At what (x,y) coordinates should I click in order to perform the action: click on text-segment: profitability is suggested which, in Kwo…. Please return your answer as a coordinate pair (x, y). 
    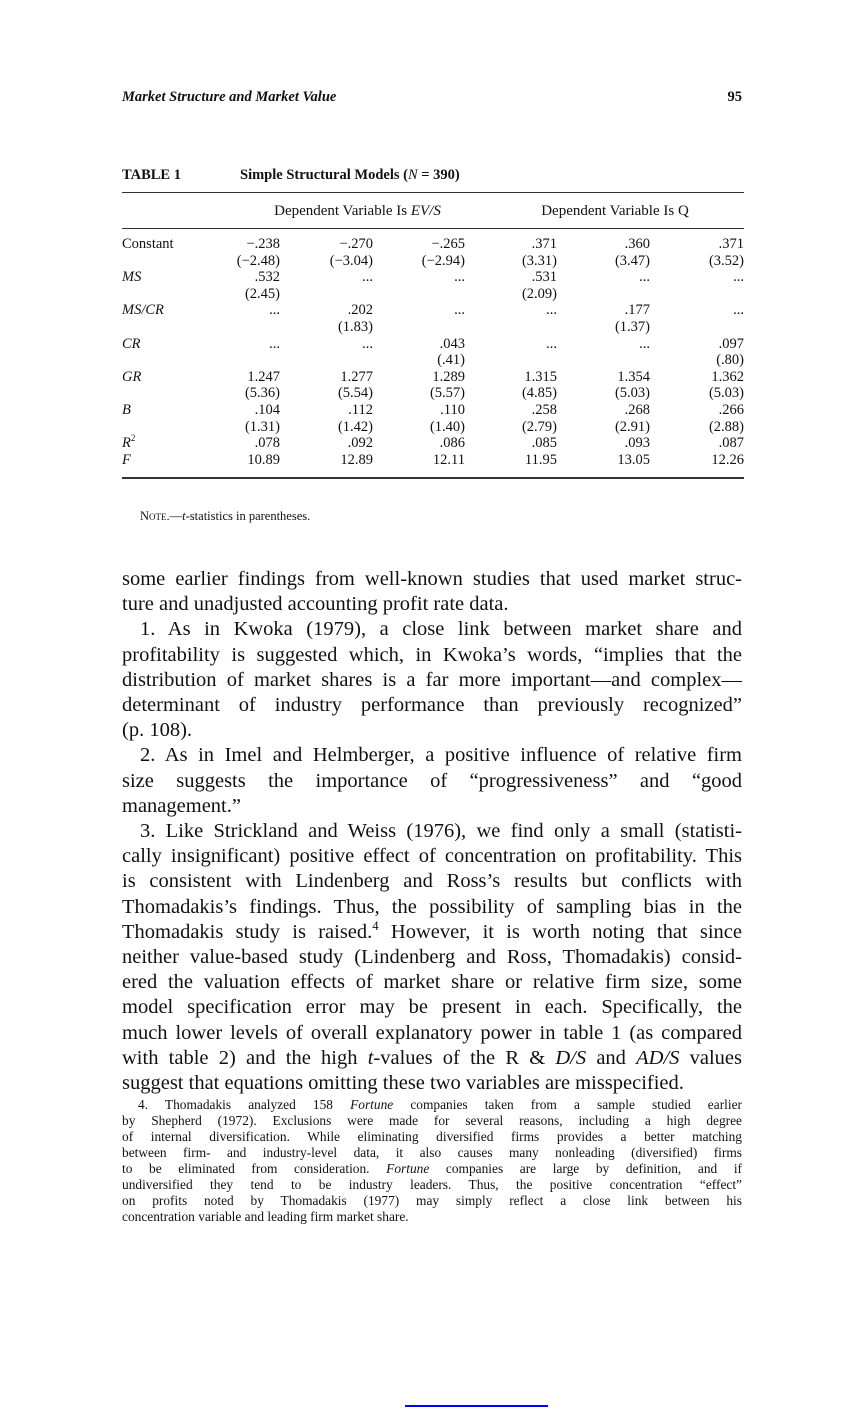
    Looking at the image, I should click on (432, 654).